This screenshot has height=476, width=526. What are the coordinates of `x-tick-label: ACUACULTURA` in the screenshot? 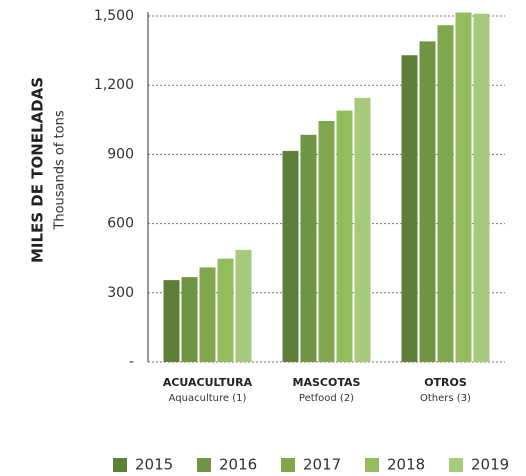 It's located at (208, 382).